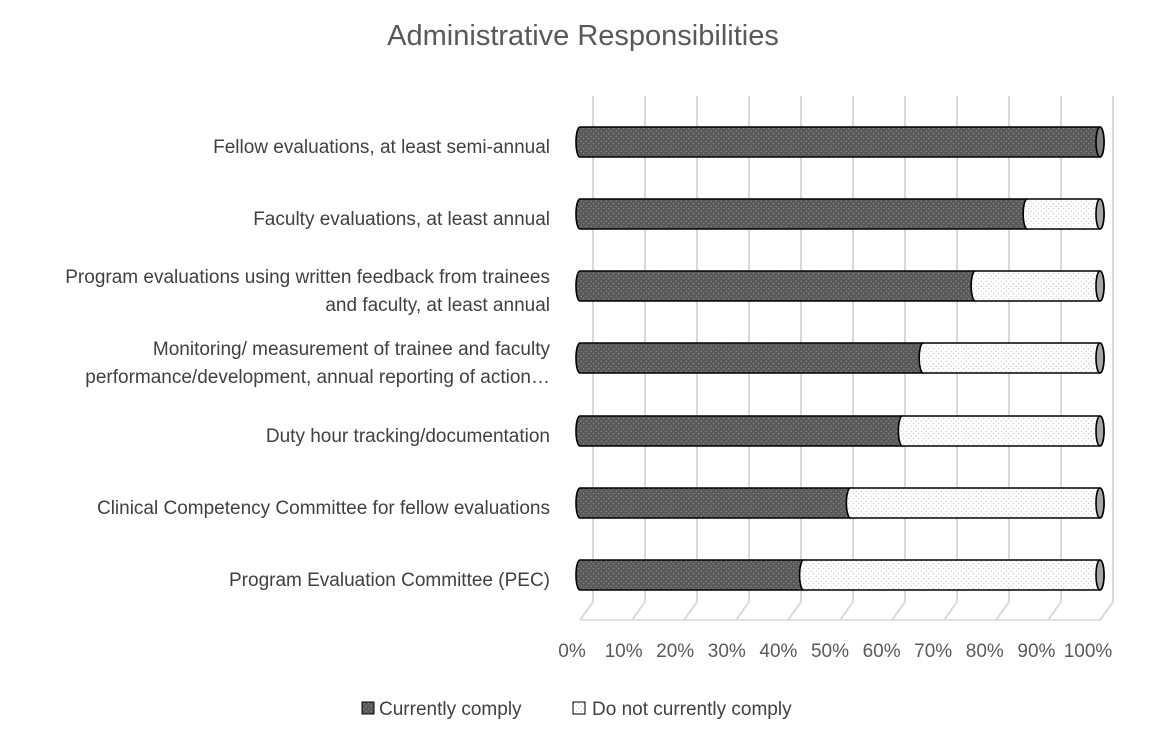 The image size is (1167, 738). I want to click on x-tick-label: 0%, so click(572, 651).